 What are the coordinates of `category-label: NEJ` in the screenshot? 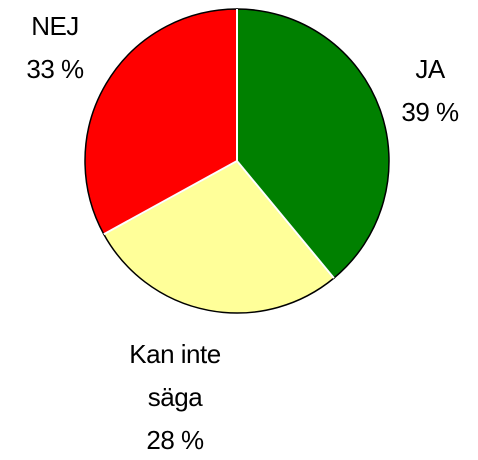 It's located at (55, 26).